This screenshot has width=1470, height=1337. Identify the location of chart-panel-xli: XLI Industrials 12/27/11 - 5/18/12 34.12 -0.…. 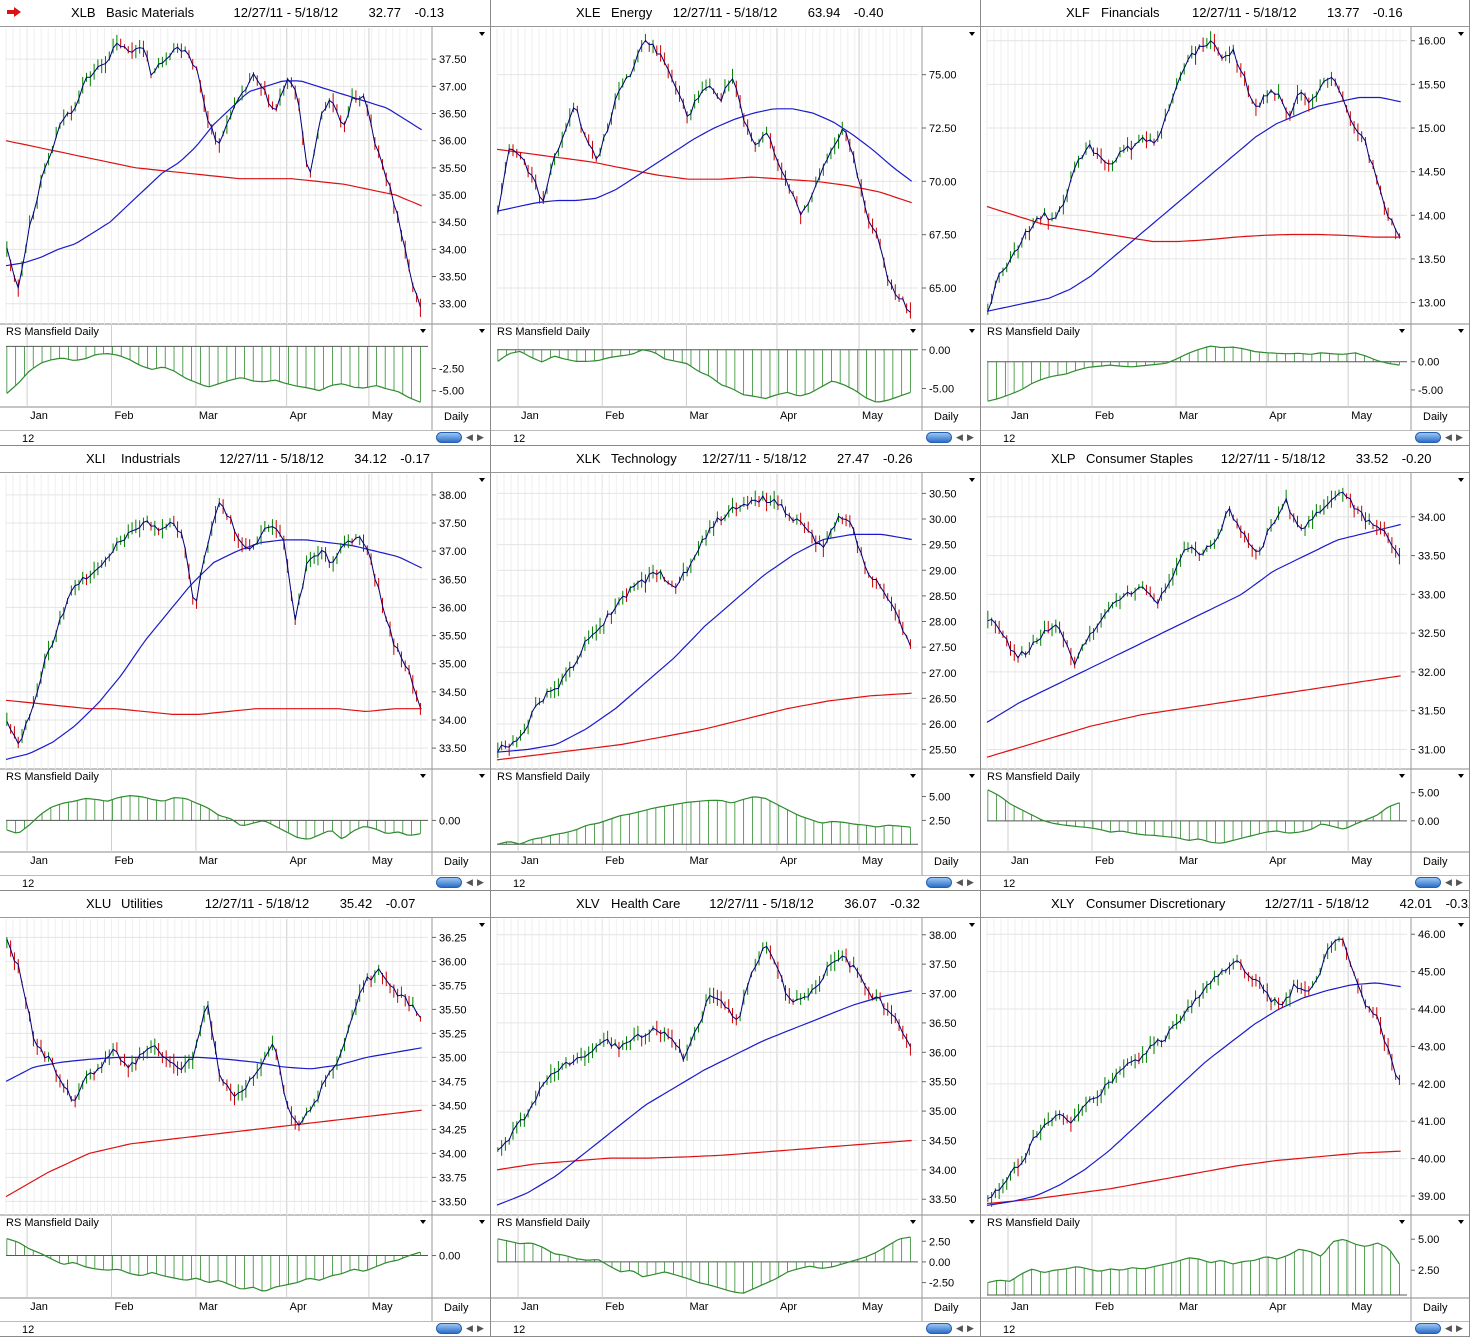
(245, 668).